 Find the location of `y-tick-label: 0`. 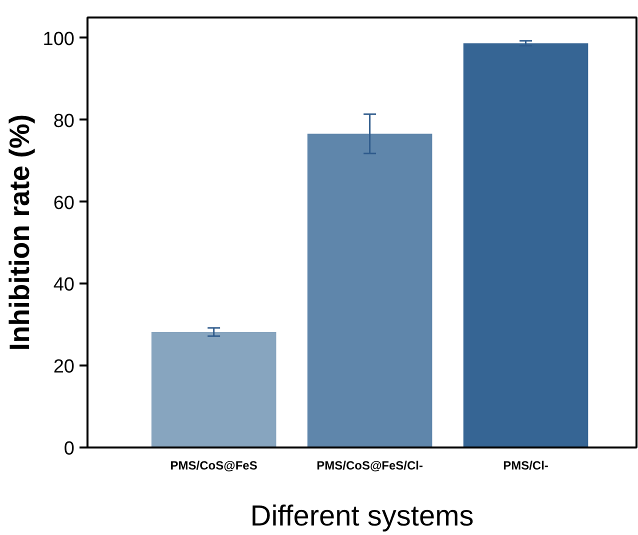

y-tick-label: 0 is located at coordinates (69, 449).